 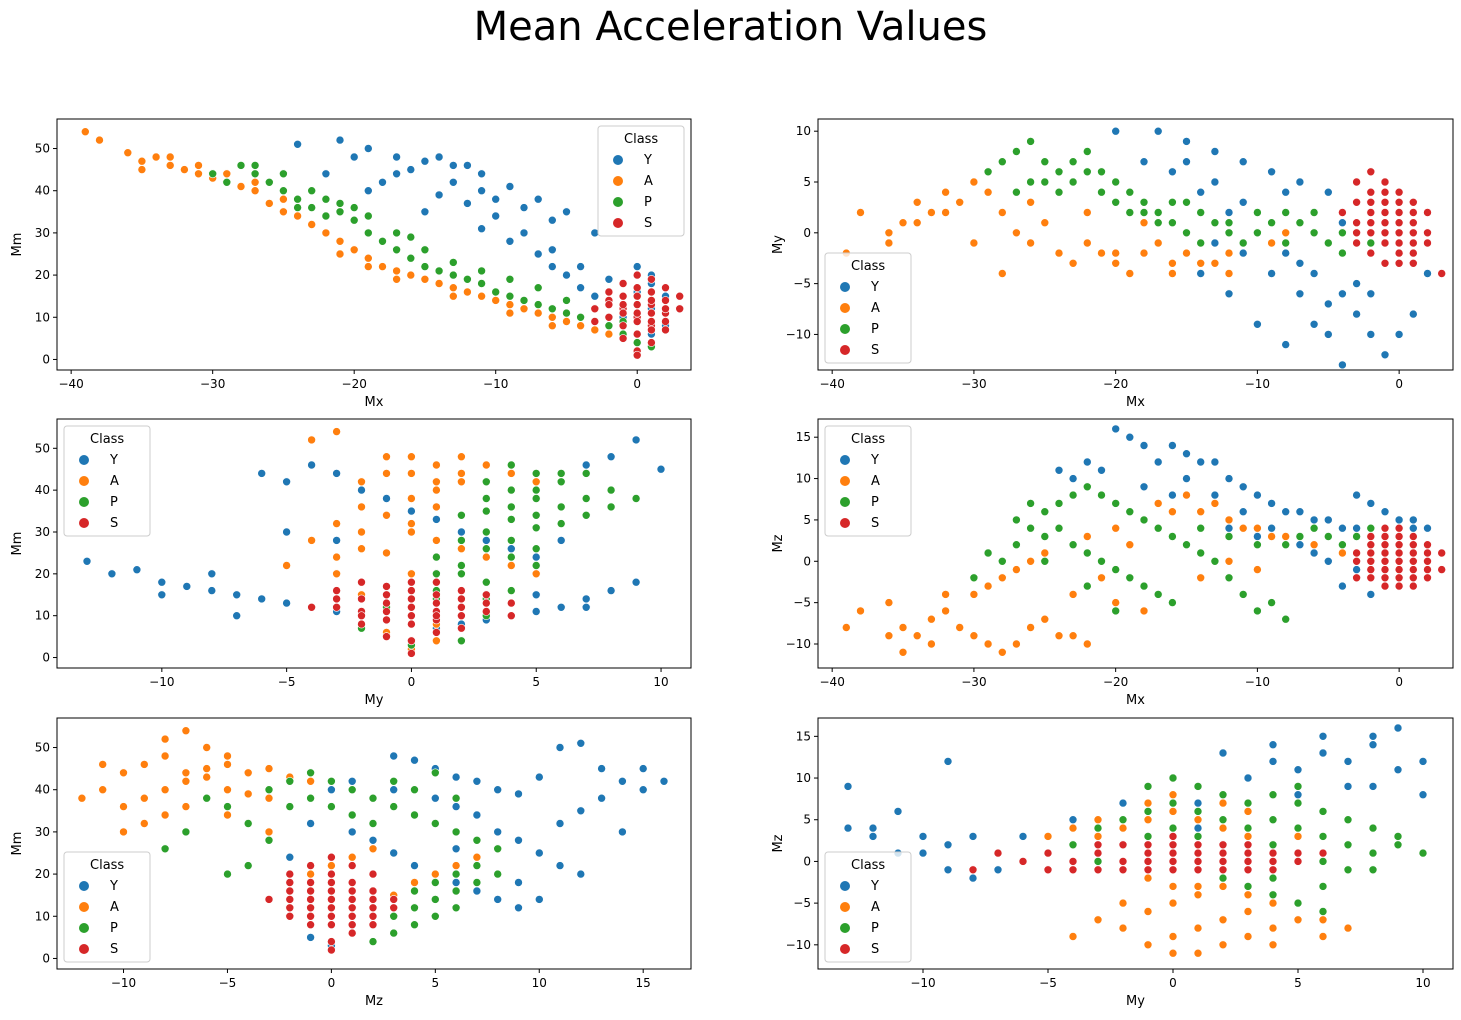 What do you see at coordinates (46, 958) in the screenshot?
I see `y-tick-label: 0` at bounding box center [46, 958].